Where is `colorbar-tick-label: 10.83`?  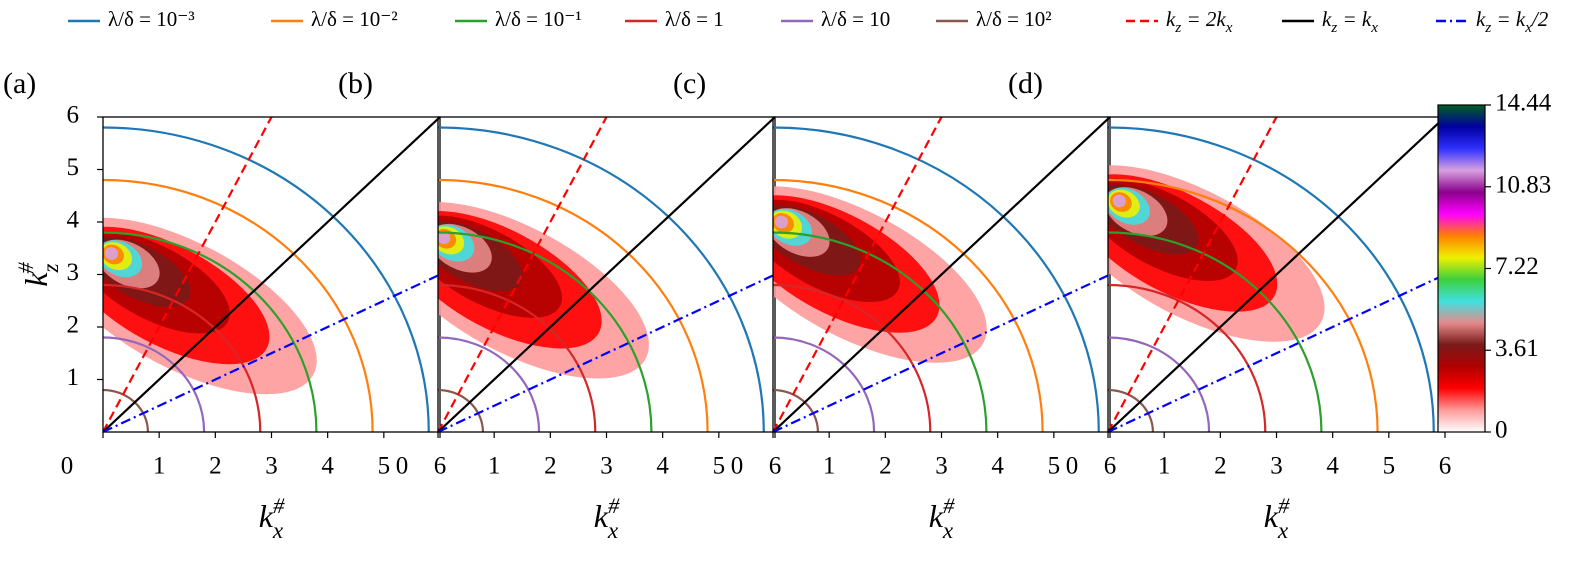 colorbar-tick-label: 10.83 is located at coordinates (1523, 184).